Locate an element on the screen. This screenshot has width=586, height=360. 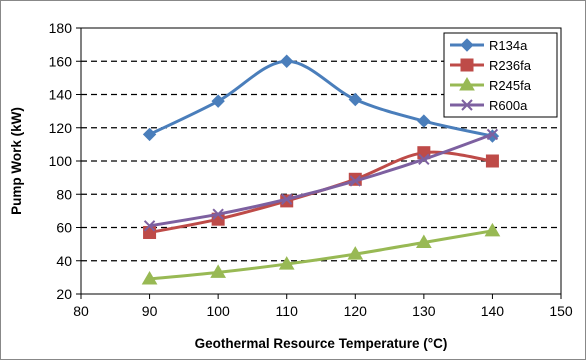
legend: R134a R236fa R245fa R600a is located at coordinates (500, 75).